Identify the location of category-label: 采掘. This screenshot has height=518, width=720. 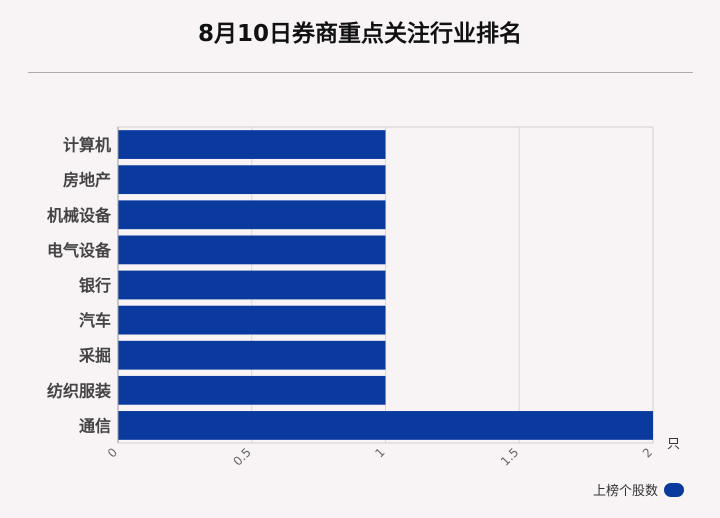
(94, 355).